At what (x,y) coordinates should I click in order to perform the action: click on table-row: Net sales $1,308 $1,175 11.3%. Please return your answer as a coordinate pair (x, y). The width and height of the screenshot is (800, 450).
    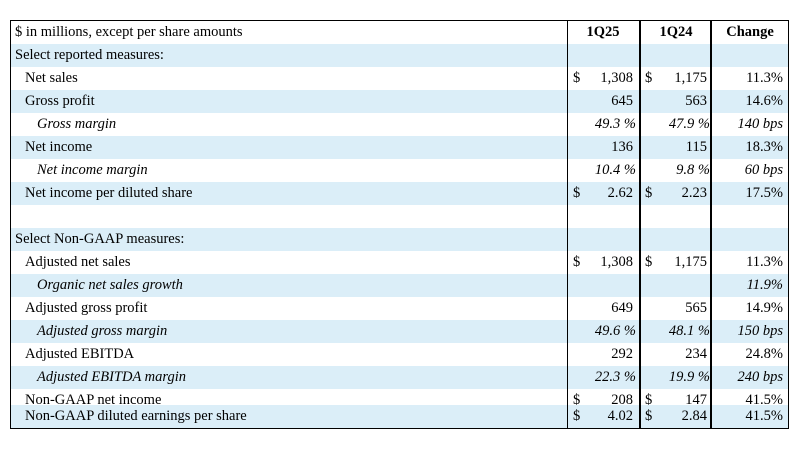
    Looking at the image, I should click on (399, 78).